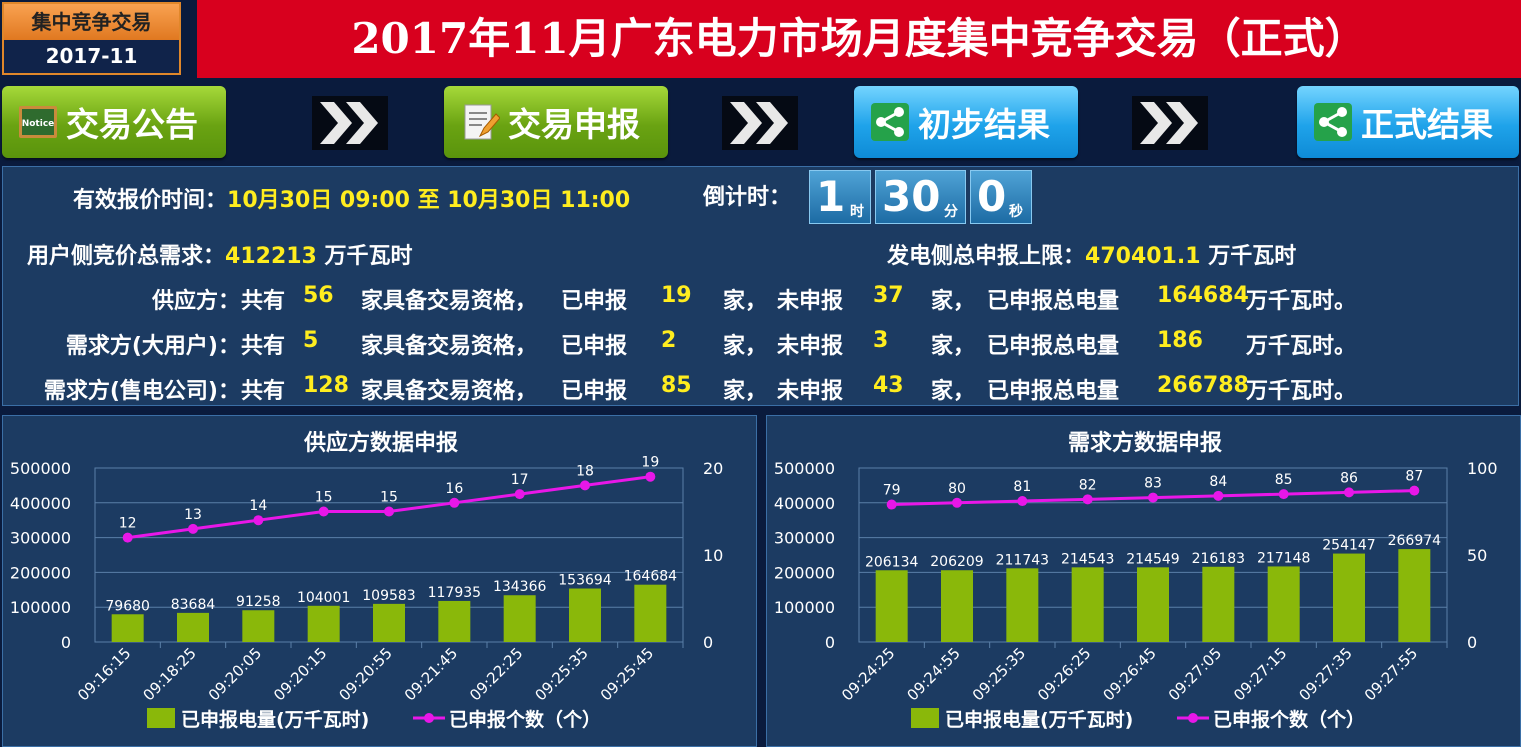 The width and height of the screenshot is (1521, 747). What do you see at coordinates (1325, 674) in the screenshot?
I see `x-tick-label: 09:27:35` at bounding box center [1325, 674].